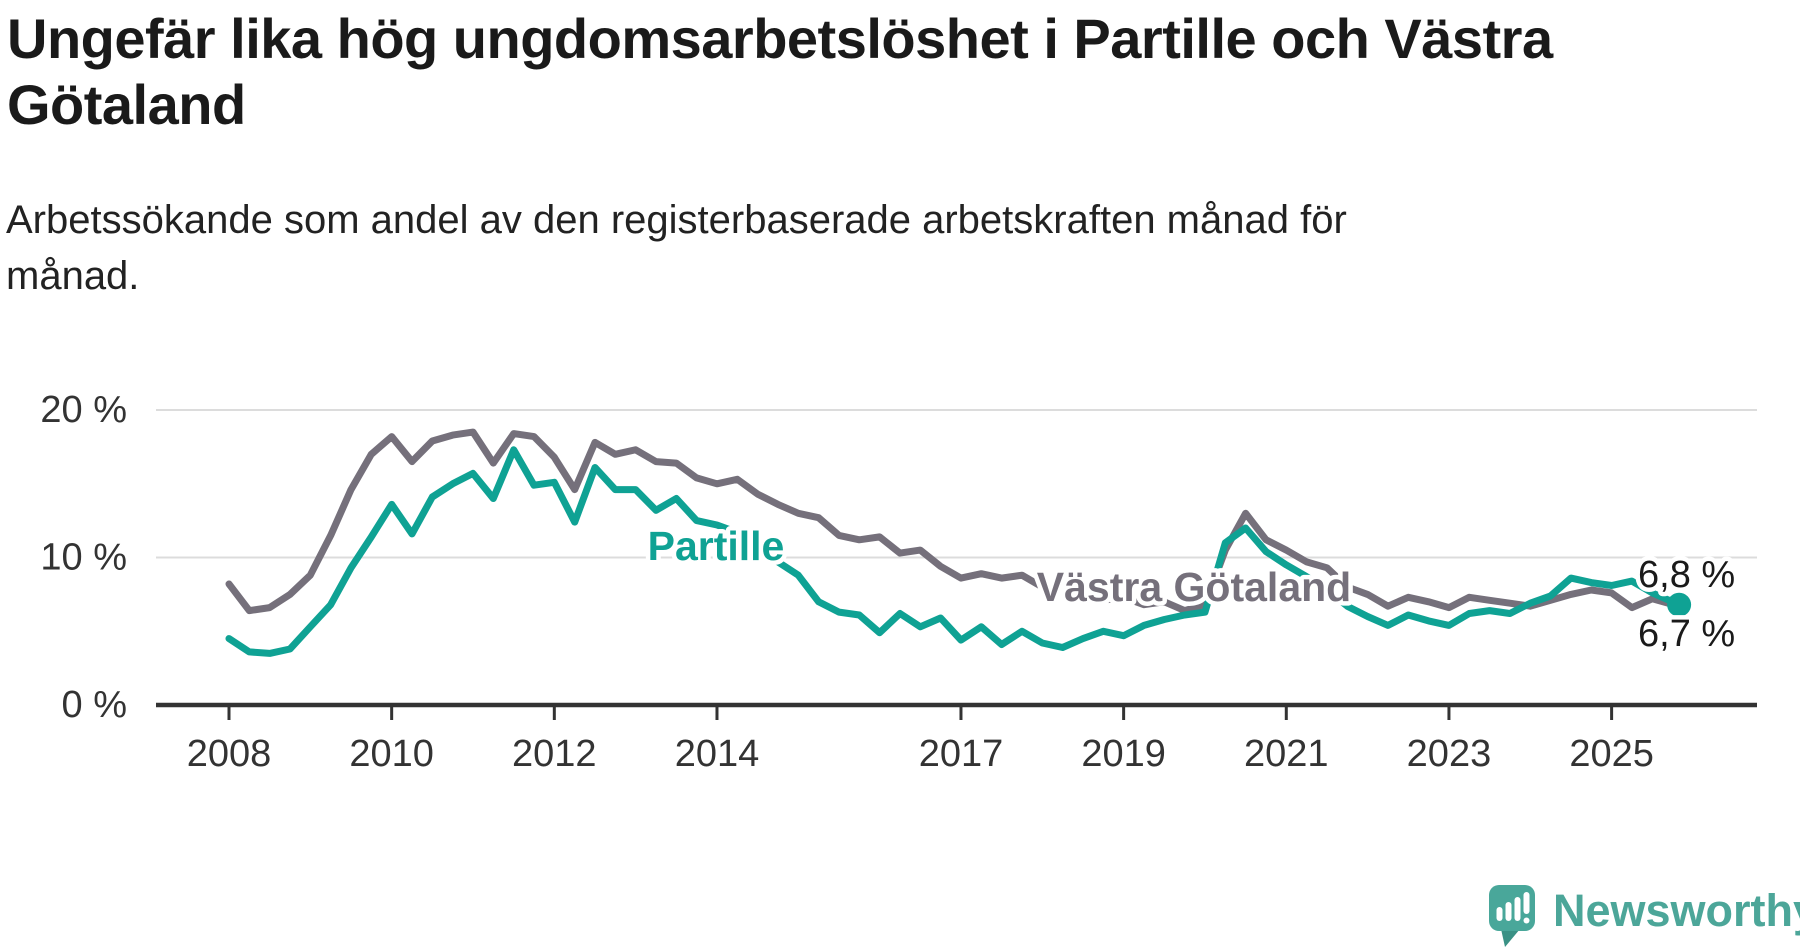 The height and width of the screenshot is (948, 1800). I want to click on series-end-dot, so click(1679, 604).